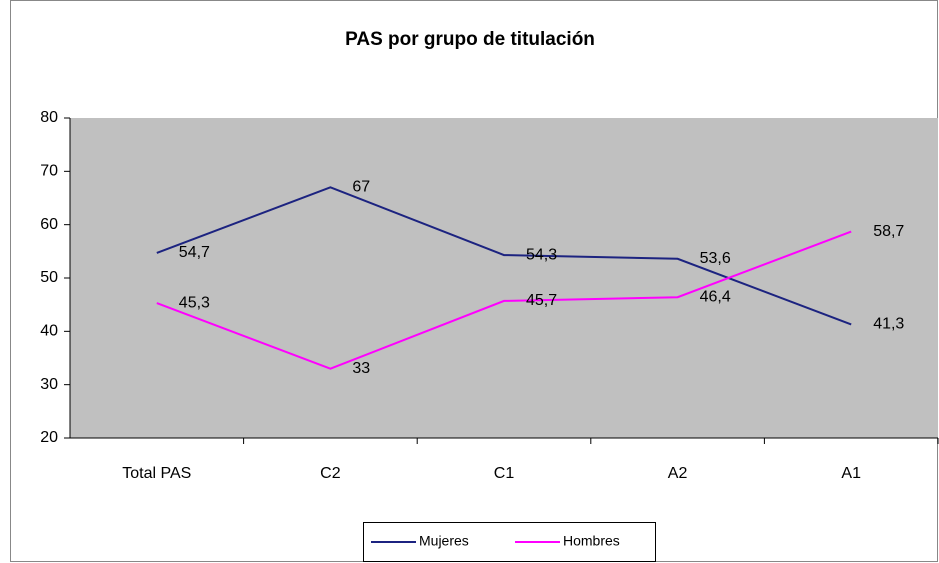 Image resolution: width=939 pixels, height=563 pixels. Describe the element at coordinates (194, 252) in the screenshot. I see `data-label: 54,7` at that location.